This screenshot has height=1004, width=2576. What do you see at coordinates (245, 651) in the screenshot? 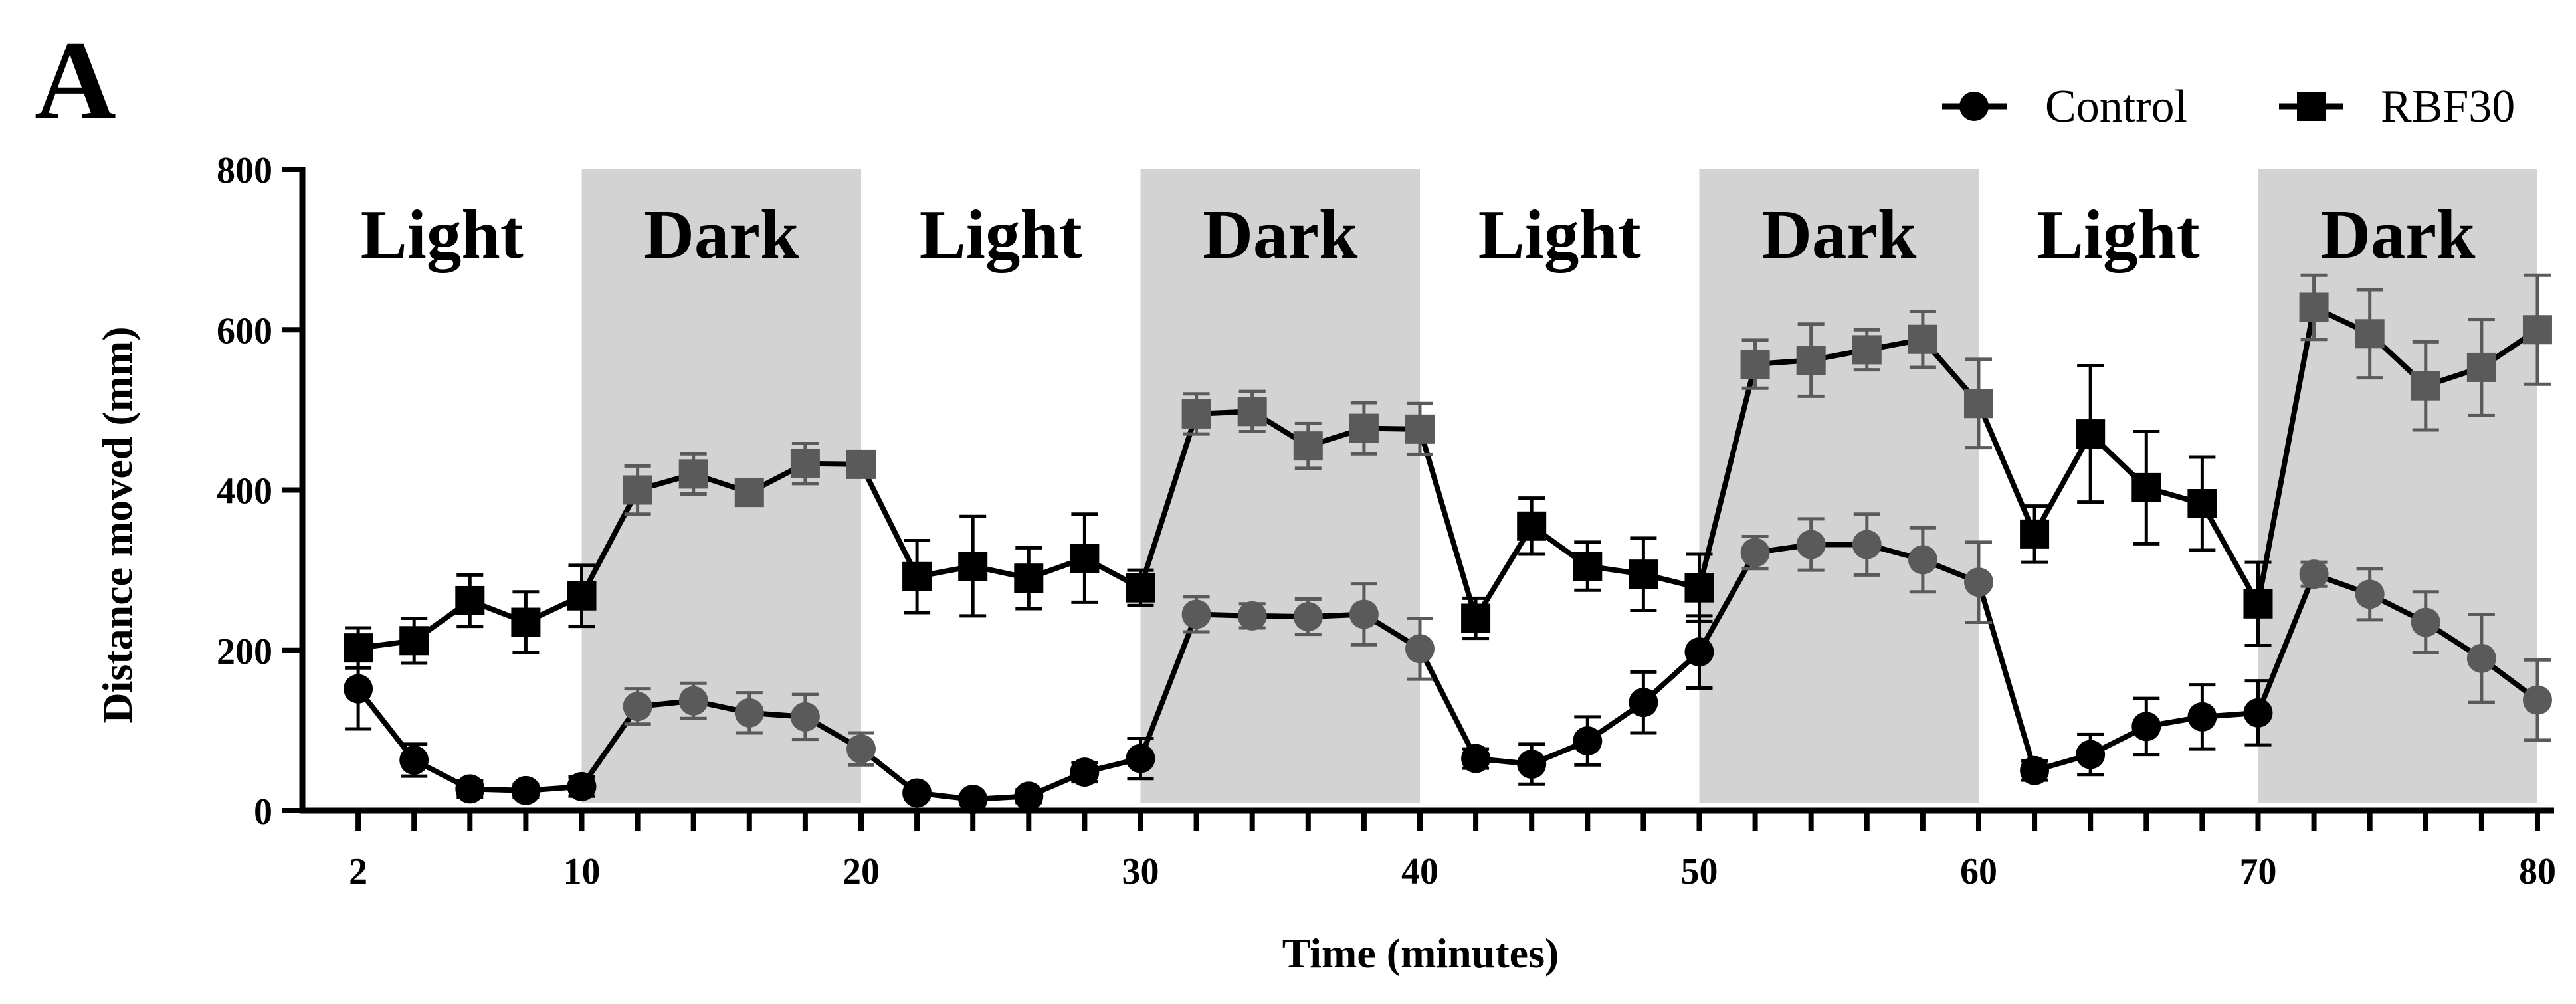
I see `y-tick-label: 200` at bounding box center [245, 651].